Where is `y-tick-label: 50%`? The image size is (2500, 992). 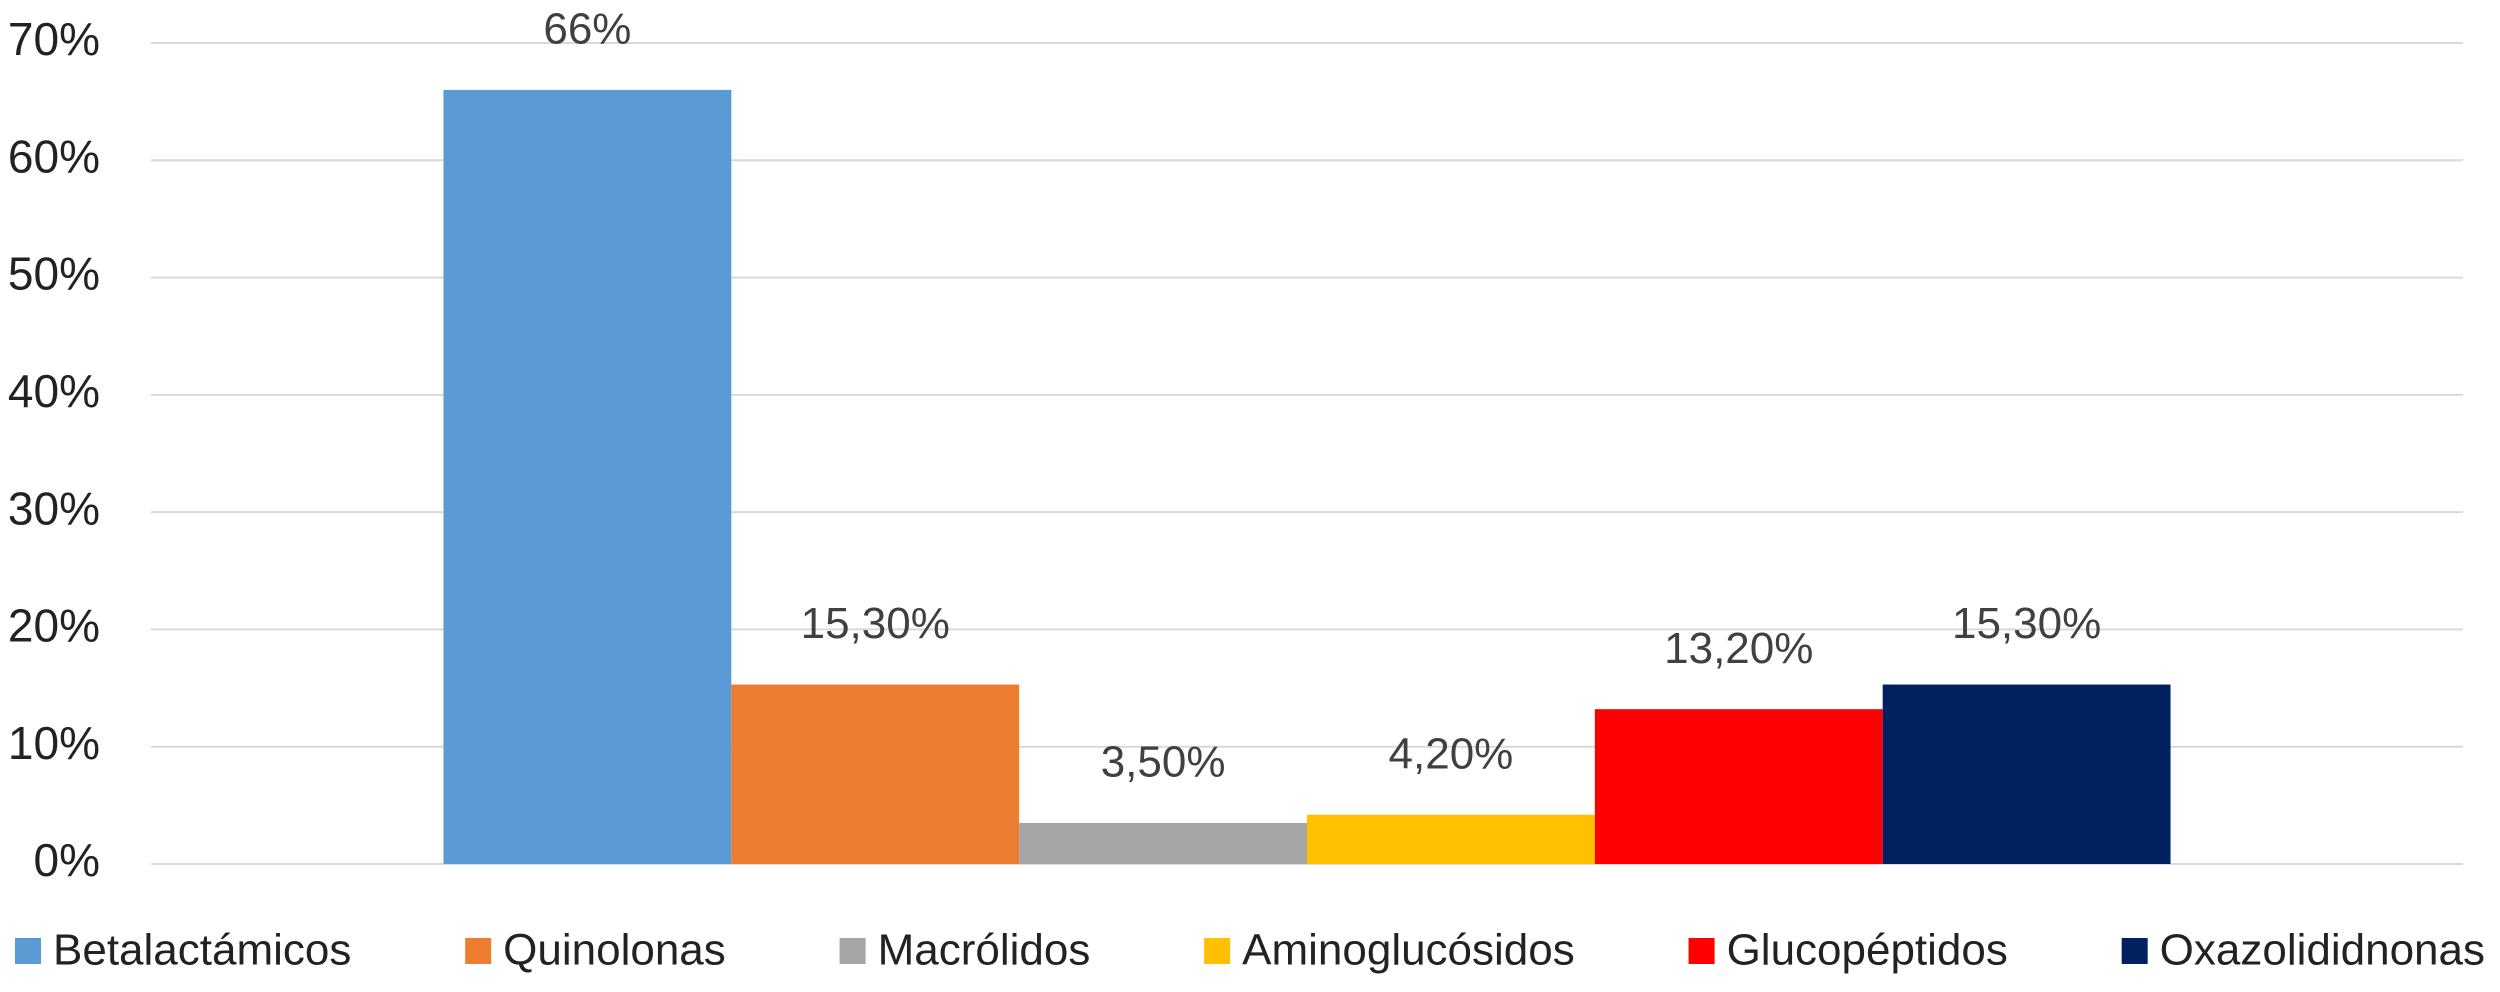 y-tick-label: 50% is located at coordinates (54, 274).